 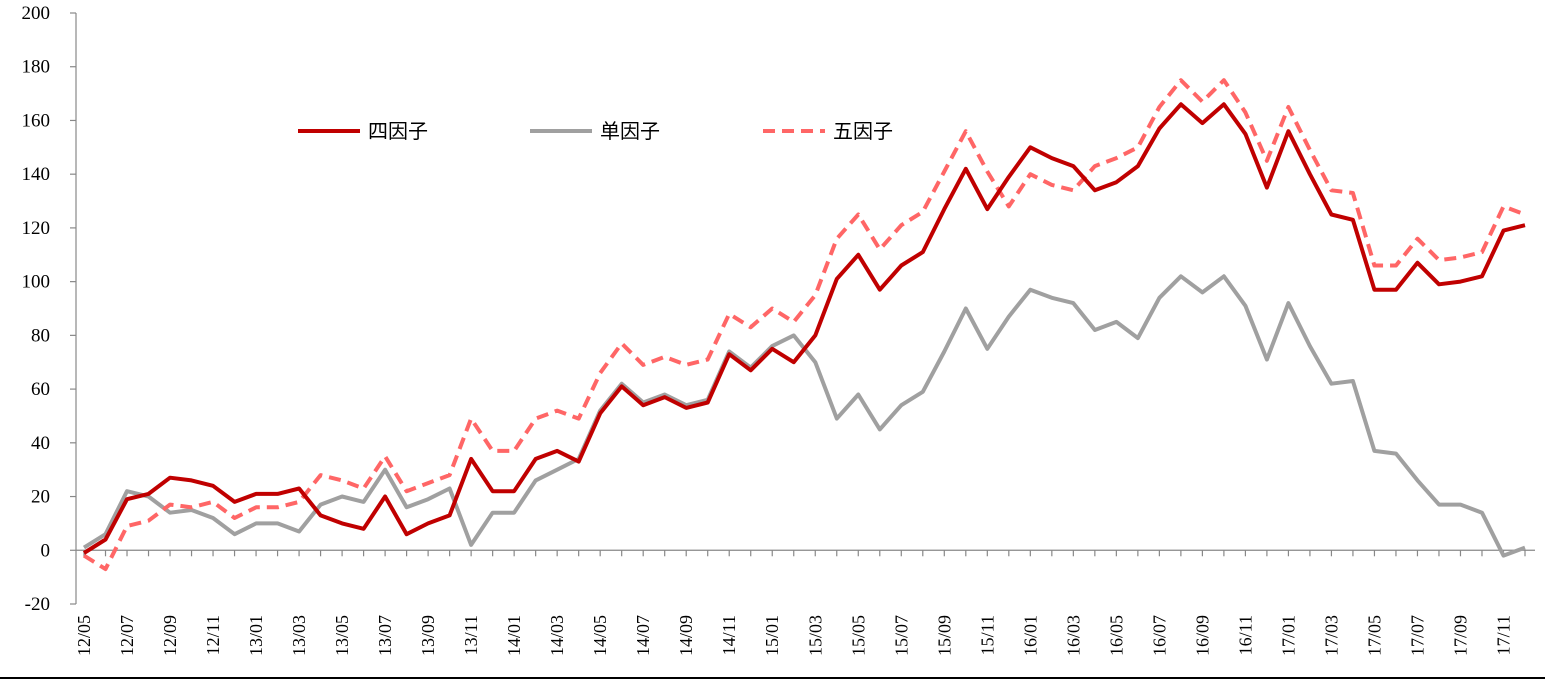 What do you see at coordinates (858, 635) in the screenshot?
I see `x-tick-label: 15/05` at bounding box center [858, 635].